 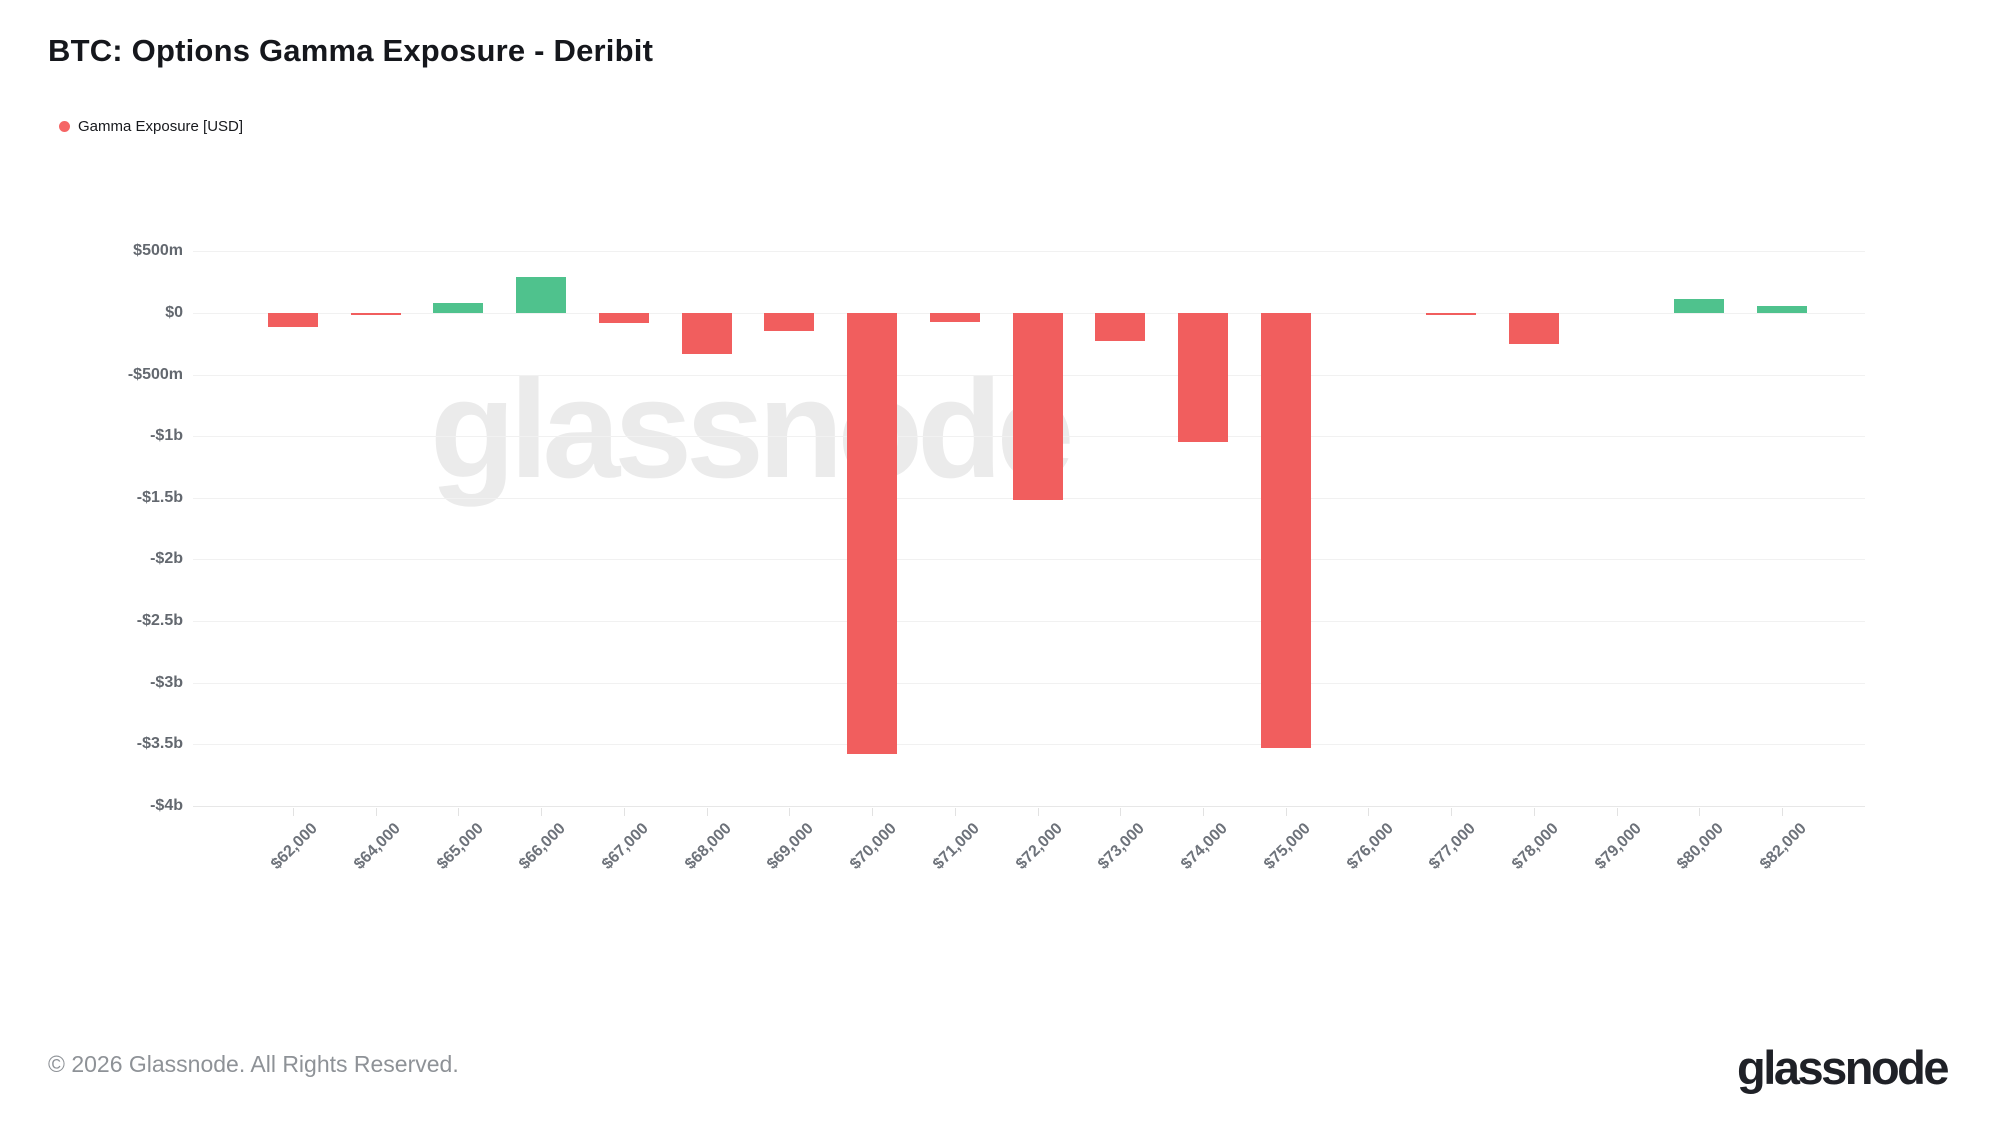 What do you see at coordinates (1618, 846) in the screenshot?
I see `x-axis-tick-label: $79,000` at bounding box center [1618, 846].